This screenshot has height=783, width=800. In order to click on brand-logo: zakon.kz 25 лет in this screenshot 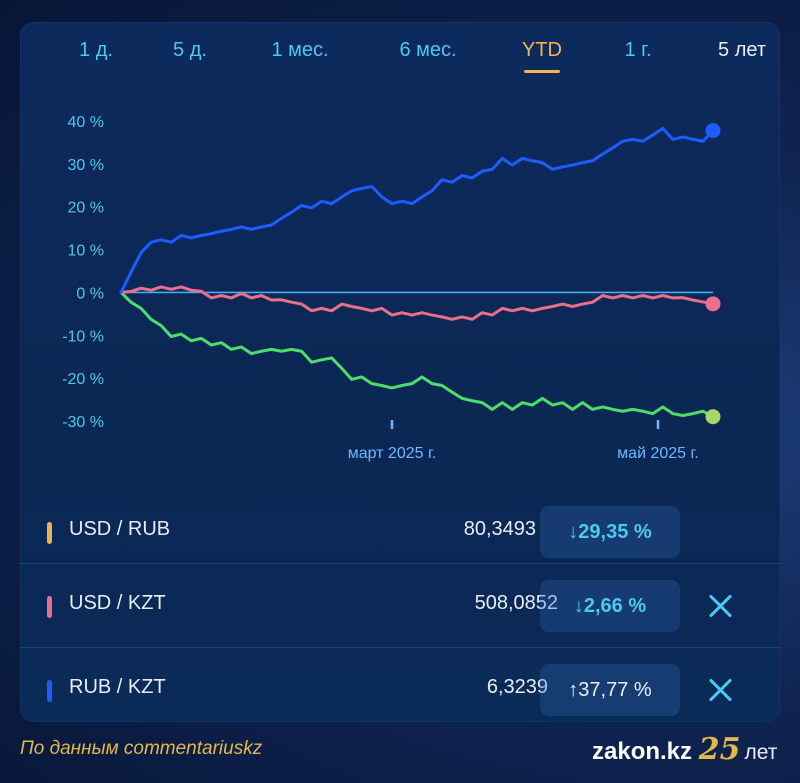, I will do `click(684, 749)`.